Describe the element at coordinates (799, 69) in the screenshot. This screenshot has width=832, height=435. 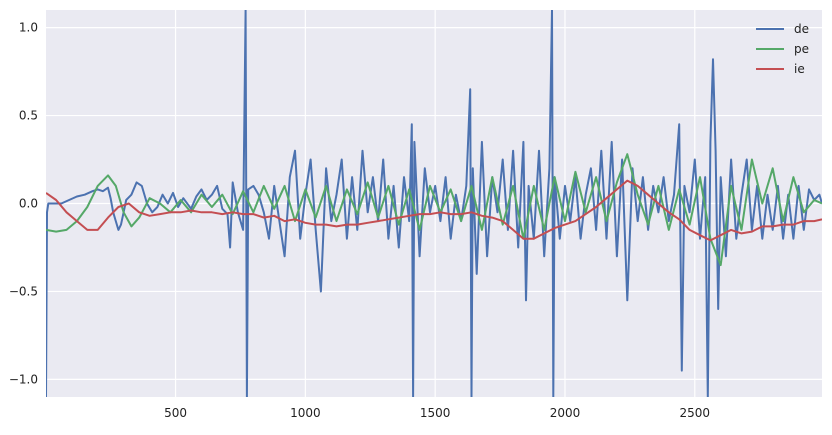
I see `legend-label-ie: ie` at that location.